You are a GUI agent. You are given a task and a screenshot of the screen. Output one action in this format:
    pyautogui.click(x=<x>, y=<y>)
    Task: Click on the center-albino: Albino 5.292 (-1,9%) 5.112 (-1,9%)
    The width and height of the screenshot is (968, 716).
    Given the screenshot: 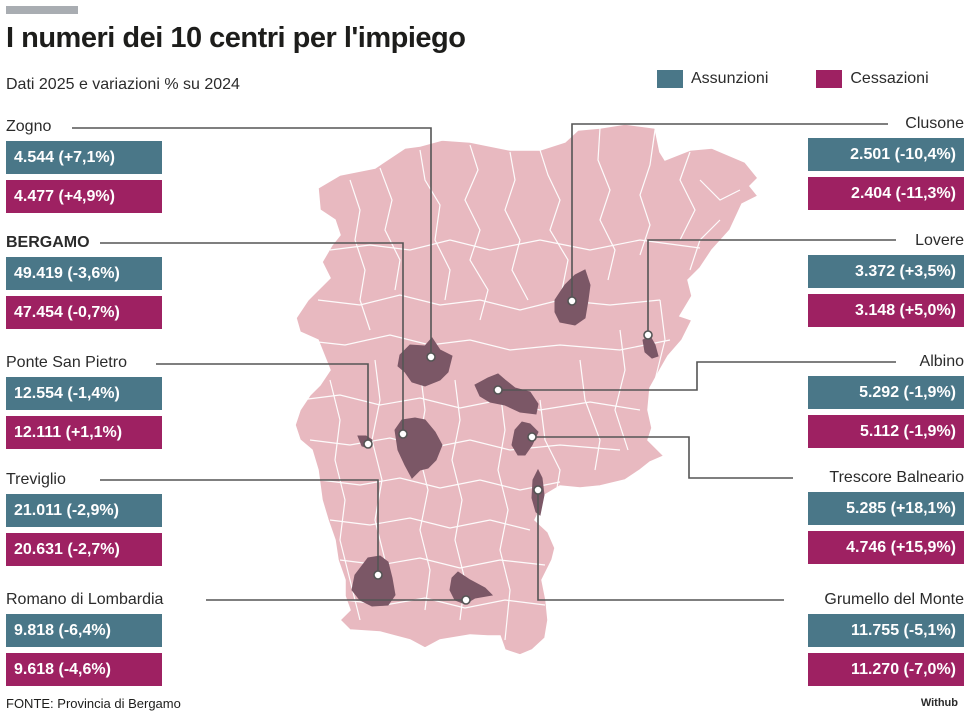 What is the action you would take?
    pyautogui.click(x=886, y=400)
    